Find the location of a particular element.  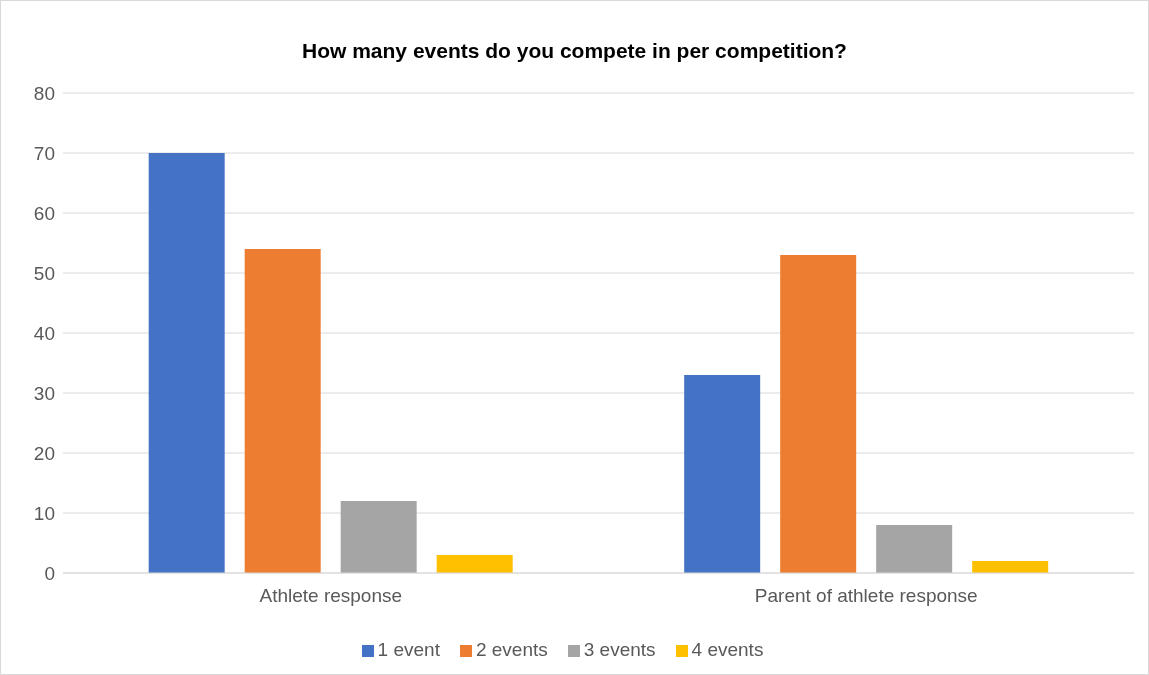

legend-label: 4 events is located at coordinates (727, 649).